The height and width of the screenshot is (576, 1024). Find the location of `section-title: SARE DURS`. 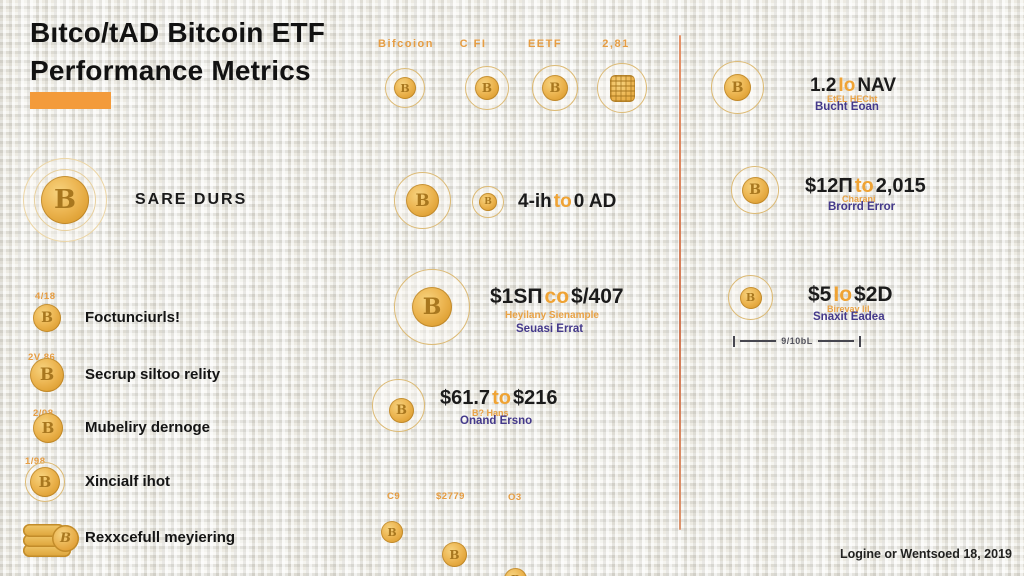

section-title: SARE DURS is located at coordinates (191, 199).